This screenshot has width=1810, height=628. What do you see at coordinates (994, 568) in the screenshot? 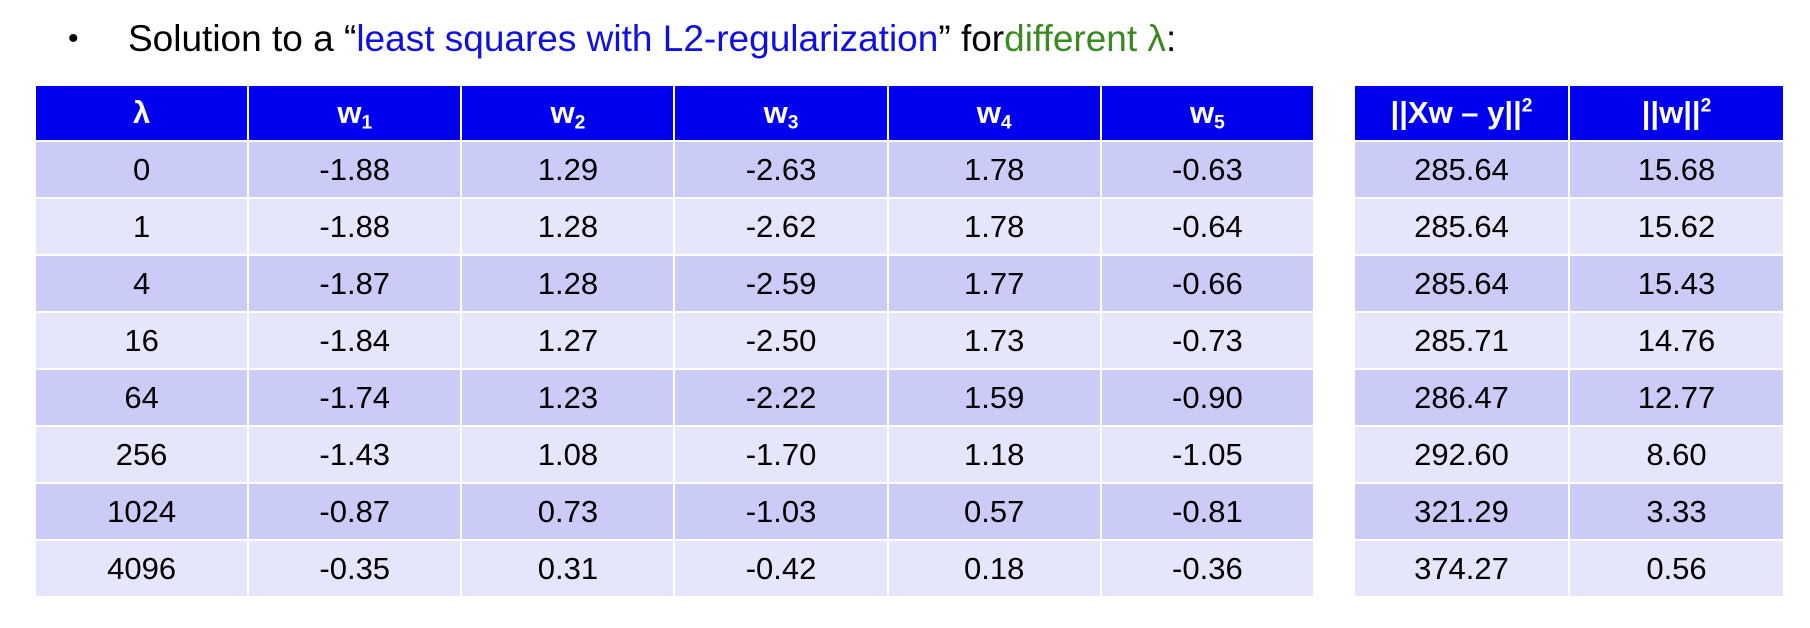
I see `w4-cell: 0.18` at bounding box center [994, 568].